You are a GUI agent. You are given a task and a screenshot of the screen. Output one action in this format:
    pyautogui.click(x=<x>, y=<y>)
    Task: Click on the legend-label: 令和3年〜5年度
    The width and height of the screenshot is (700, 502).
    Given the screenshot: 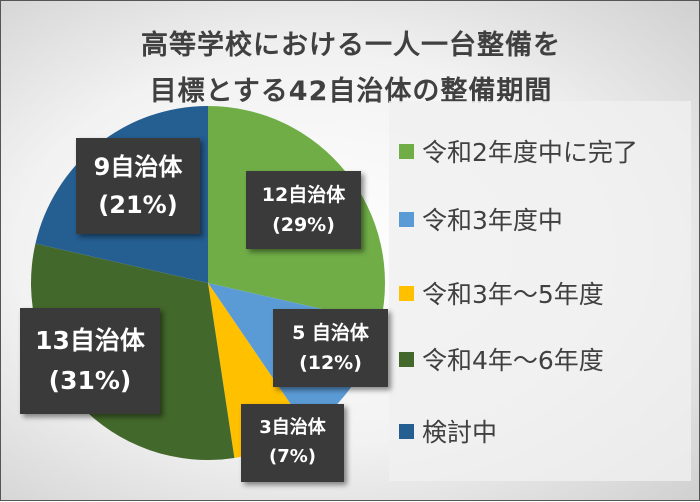 What is the action you would take?
    pyautogui.click(x=513, y=294)
    